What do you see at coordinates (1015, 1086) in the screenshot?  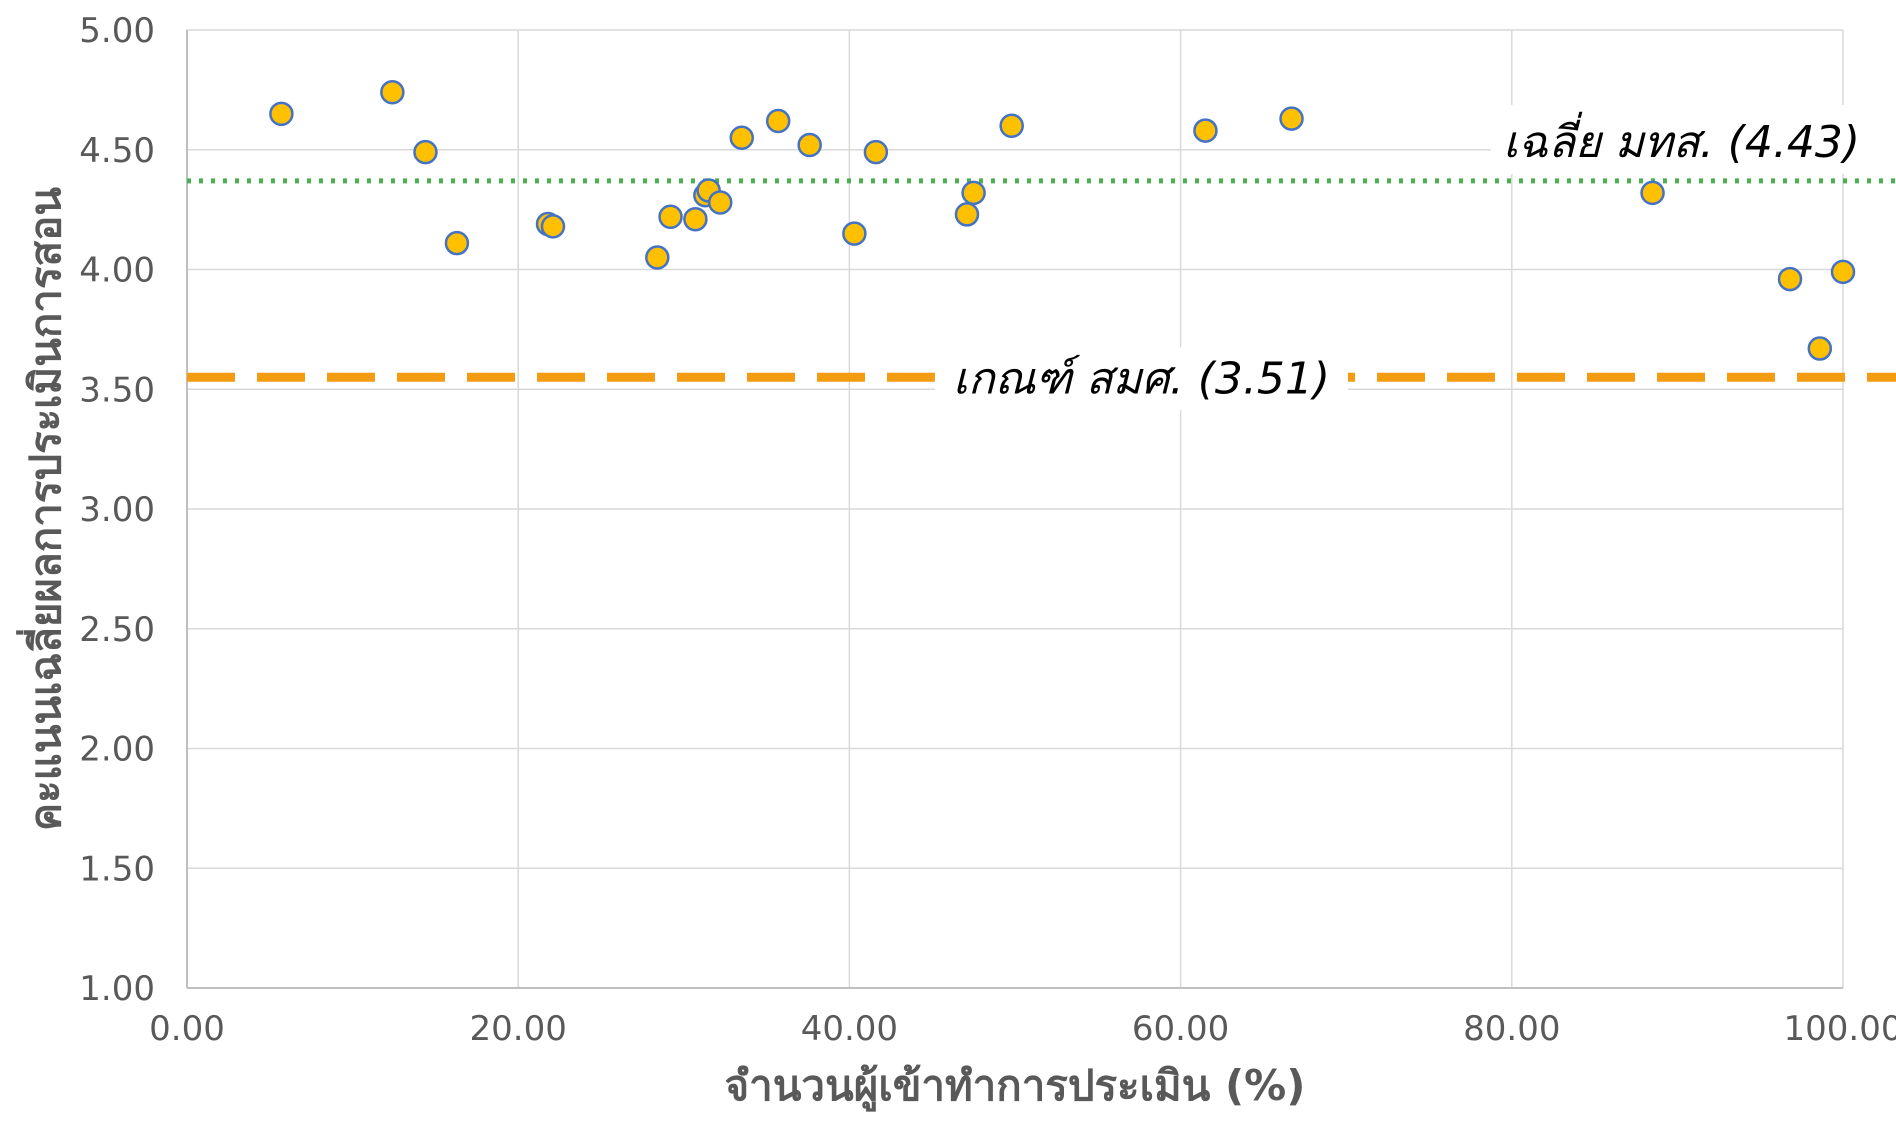 I see `x-axis-title: จำนวนผู้เข้าทำการประเมิน (%)` at bounding box center [1015, 1086].